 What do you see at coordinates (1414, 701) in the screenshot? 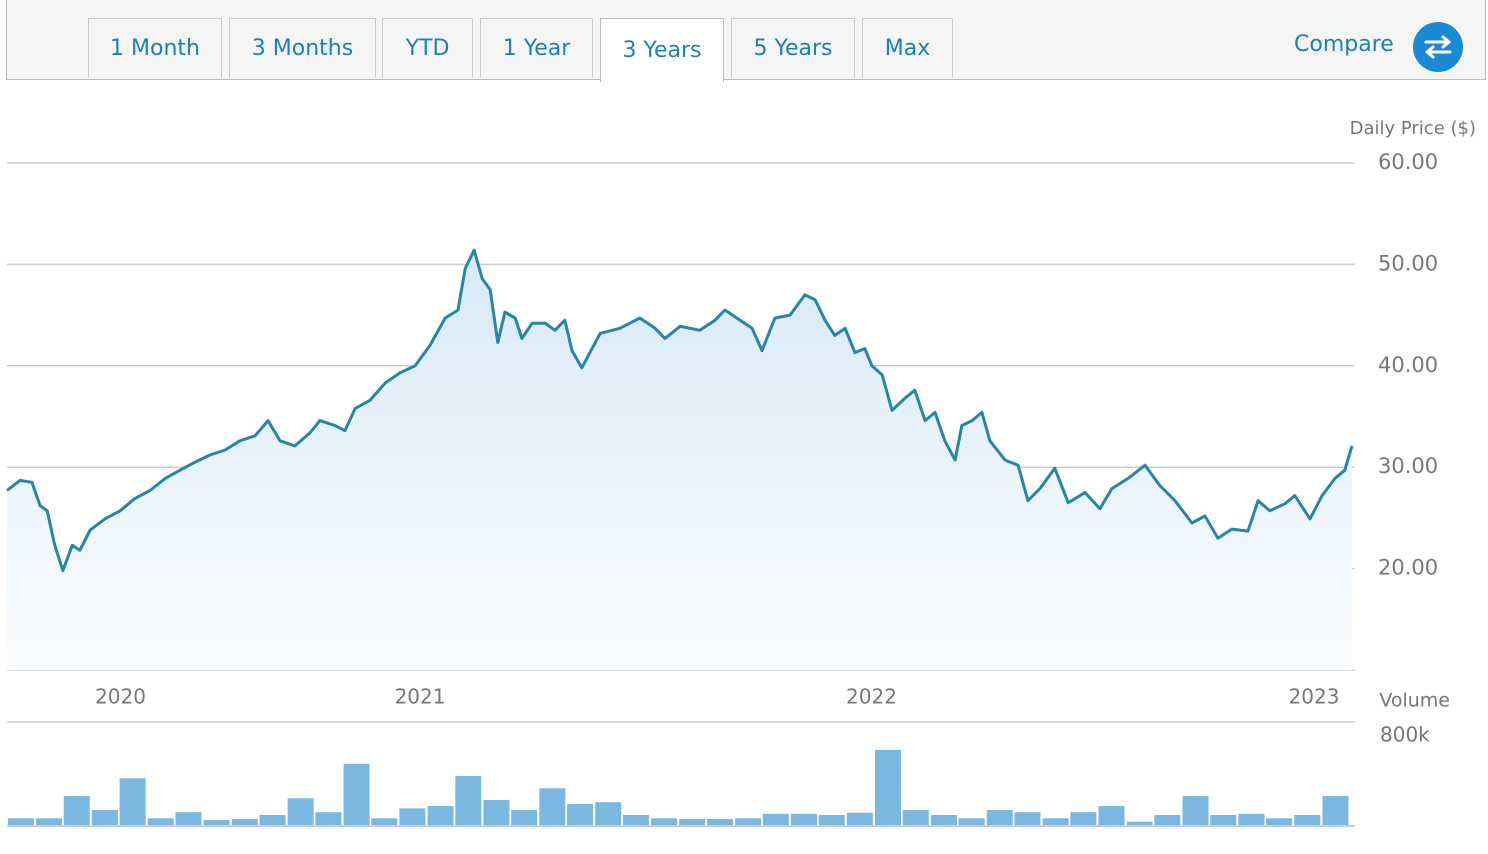
I see `y-axis-label: Volume` at bounding box center [1414, 701].